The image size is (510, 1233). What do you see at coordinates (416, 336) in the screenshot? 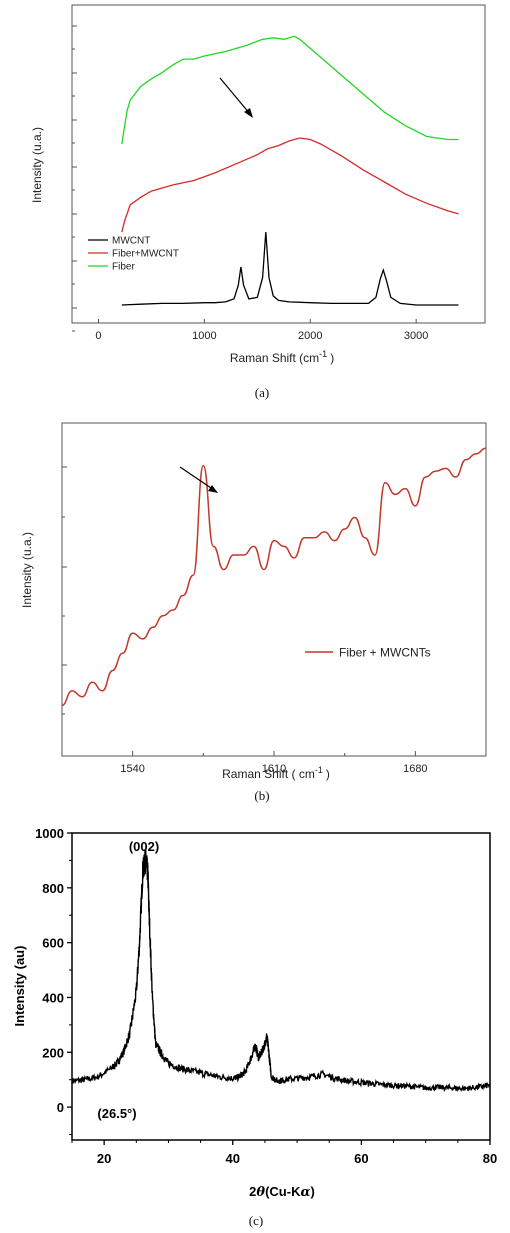
I see `x-tick-label: 3000` at bounding box center [416, 336].